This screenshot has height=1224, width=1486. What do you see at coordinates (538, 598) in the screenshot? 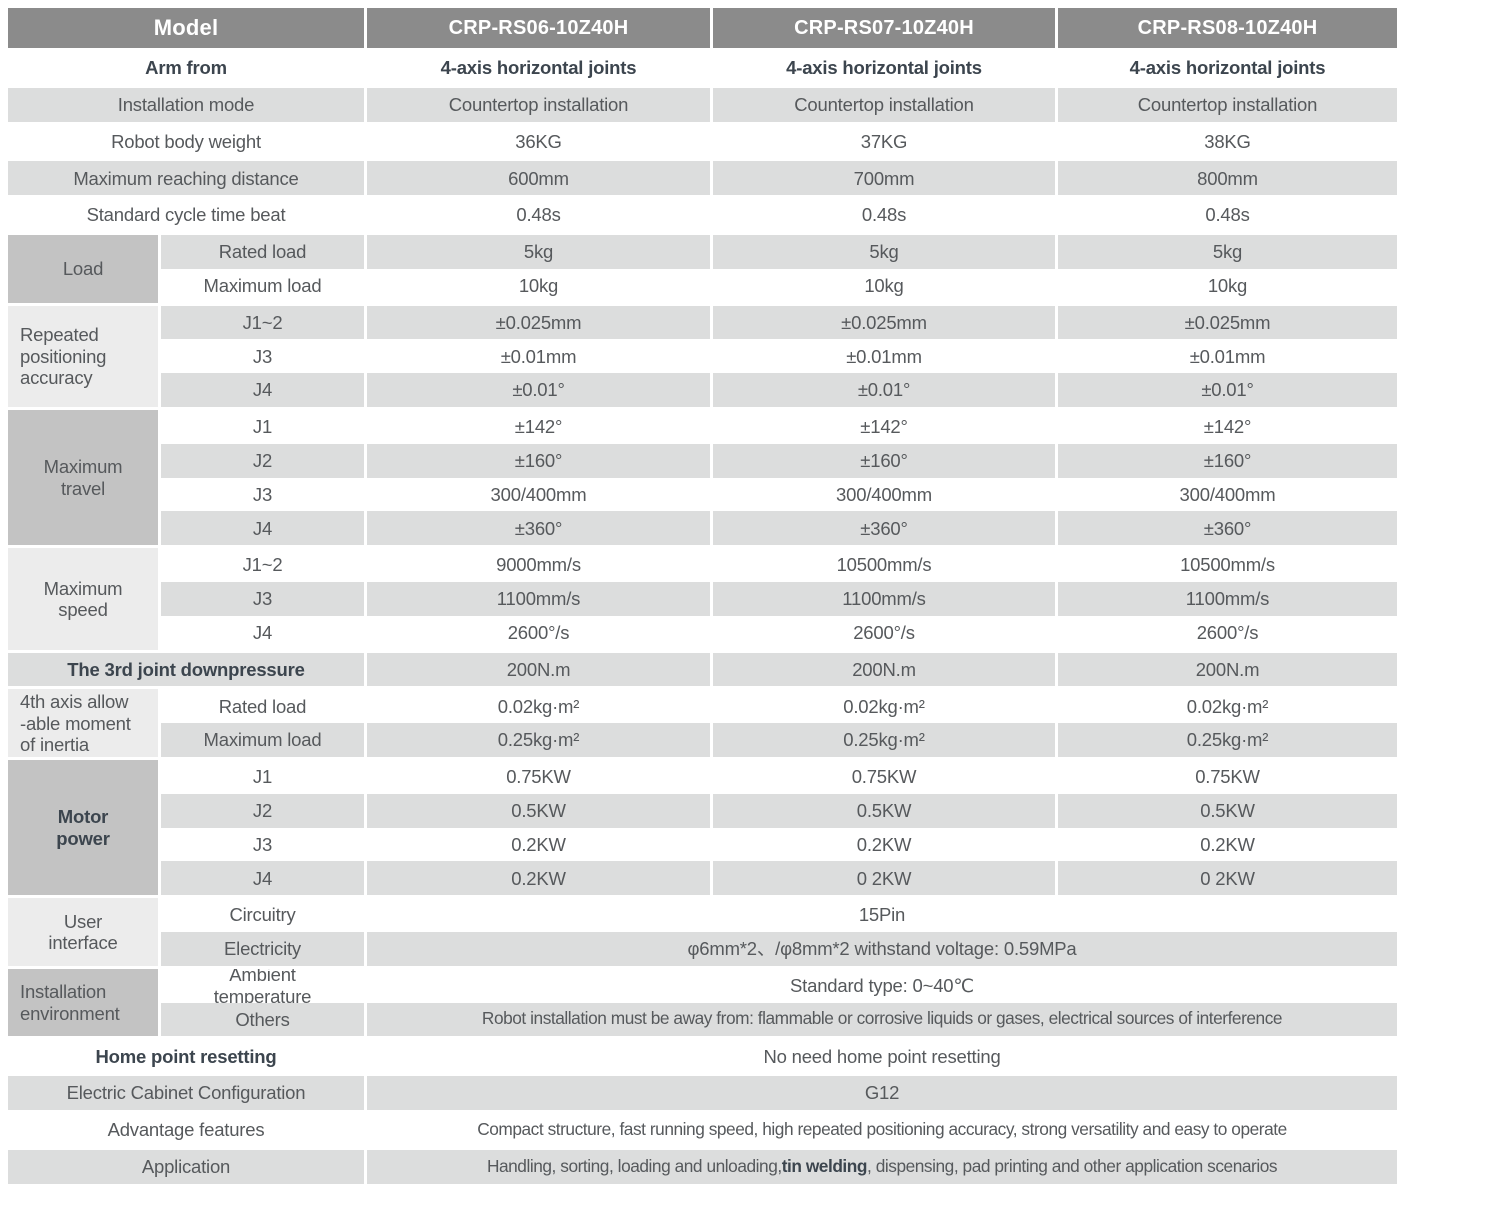
I see `value-cell: 1100mm/s` at bounding box center [538, 598].